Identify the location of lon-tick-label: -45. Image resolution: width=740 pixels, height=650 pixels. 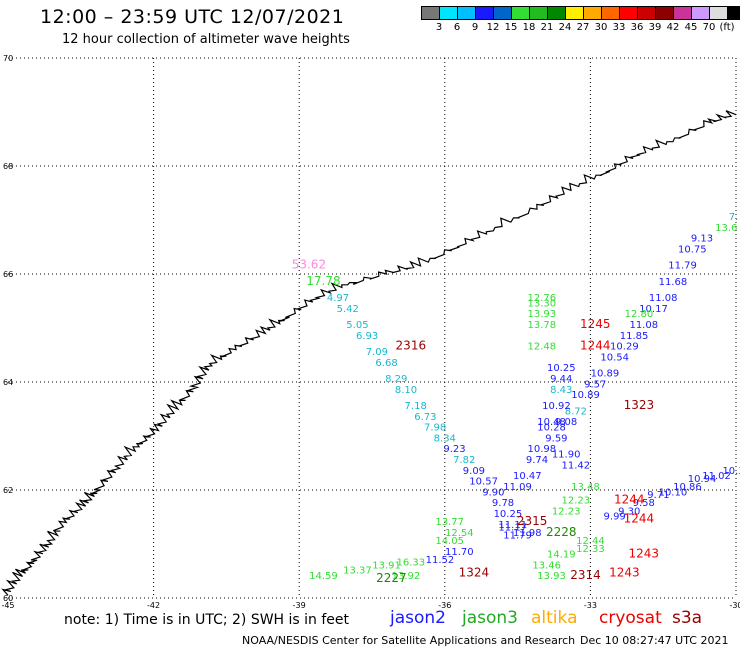
(7, 605).